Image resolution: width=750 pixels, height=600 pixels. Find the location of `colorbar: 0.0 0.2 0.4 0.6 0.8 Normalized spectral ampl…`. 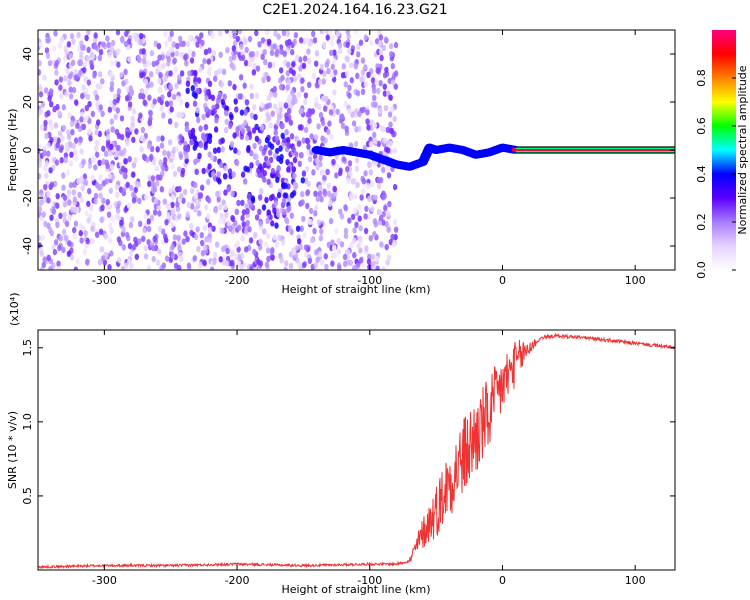

colorbar: 0.0 0.2 0.4 0.6 0.8 Normalized spectral ampl… is located at coordinates (722, 154).